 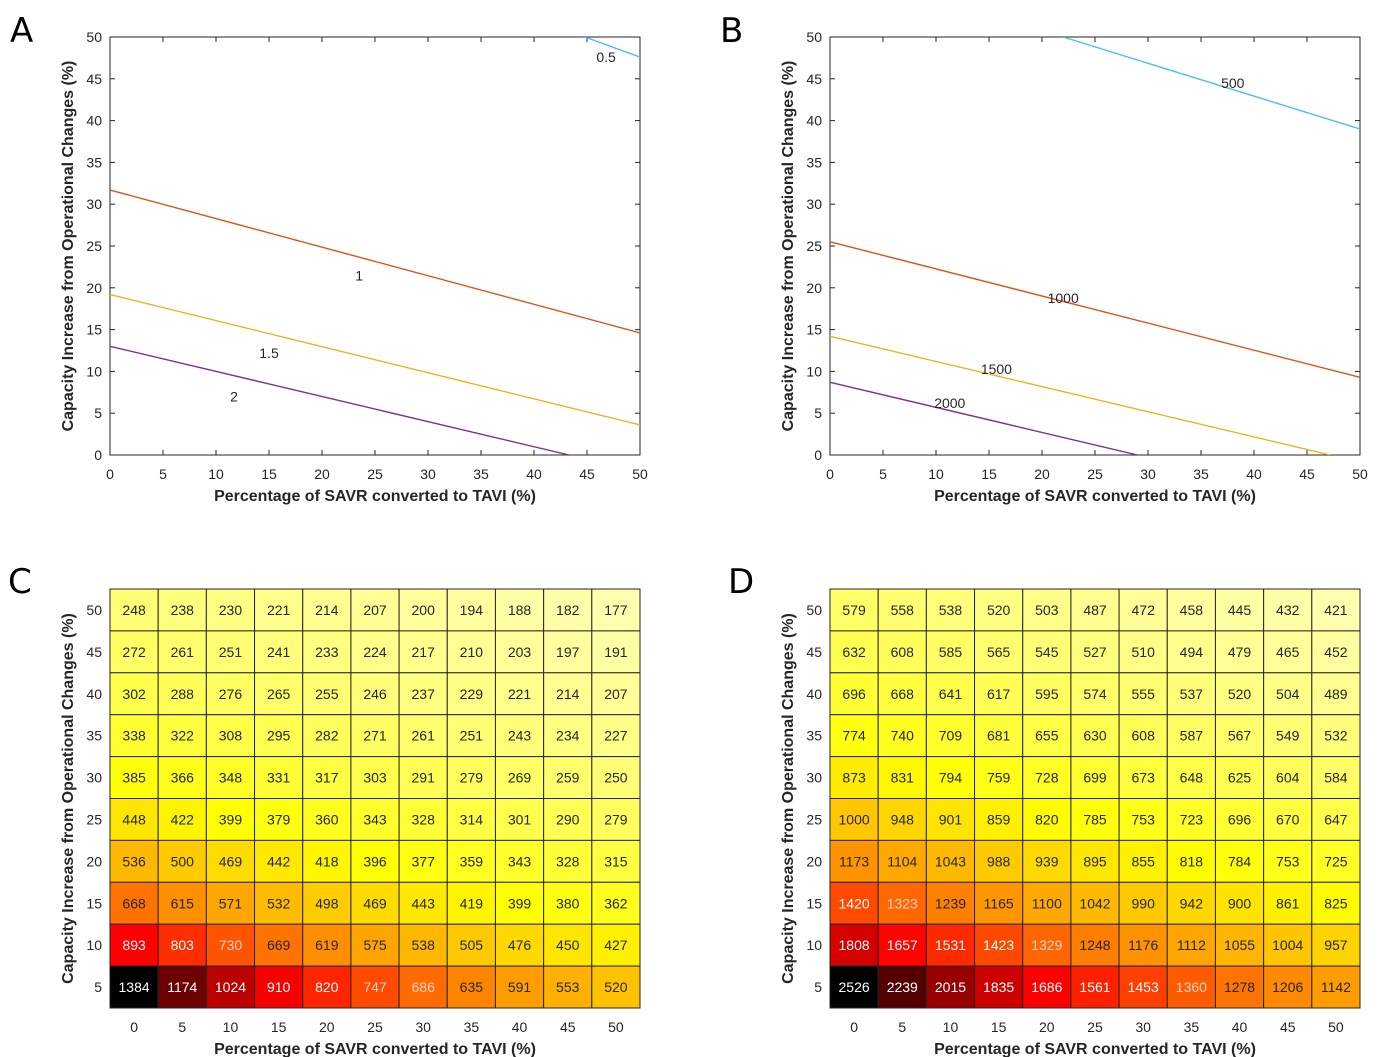 What do you see at coordinates (568, 861) in the screenshot?
I see `cell-value: 328` at bounding box center [568, 861].